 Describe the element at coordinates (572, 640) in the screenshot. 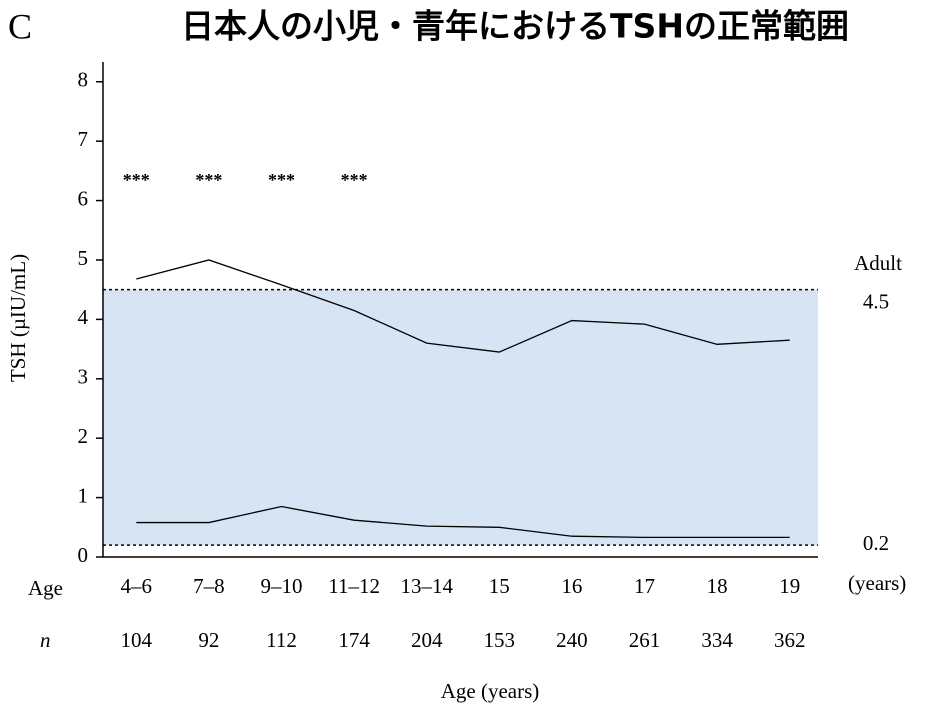

I see `n-value: 240` at that location.